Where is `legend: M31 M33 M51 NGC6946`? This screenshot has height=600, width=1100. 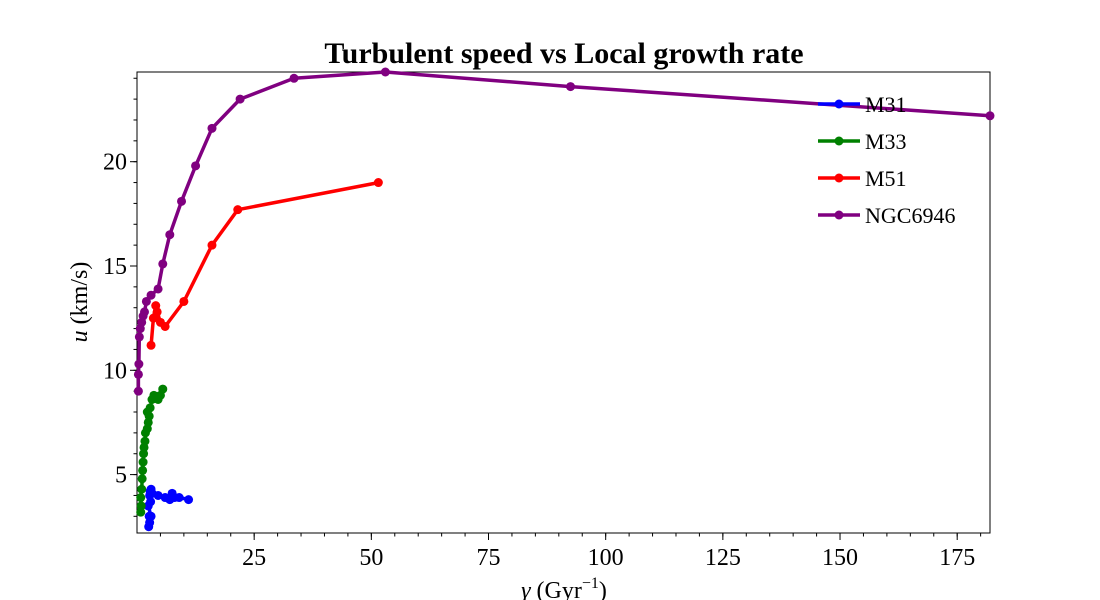
legend: M31 M33 M51 NGC6946 is located at coordinates (886, 160).